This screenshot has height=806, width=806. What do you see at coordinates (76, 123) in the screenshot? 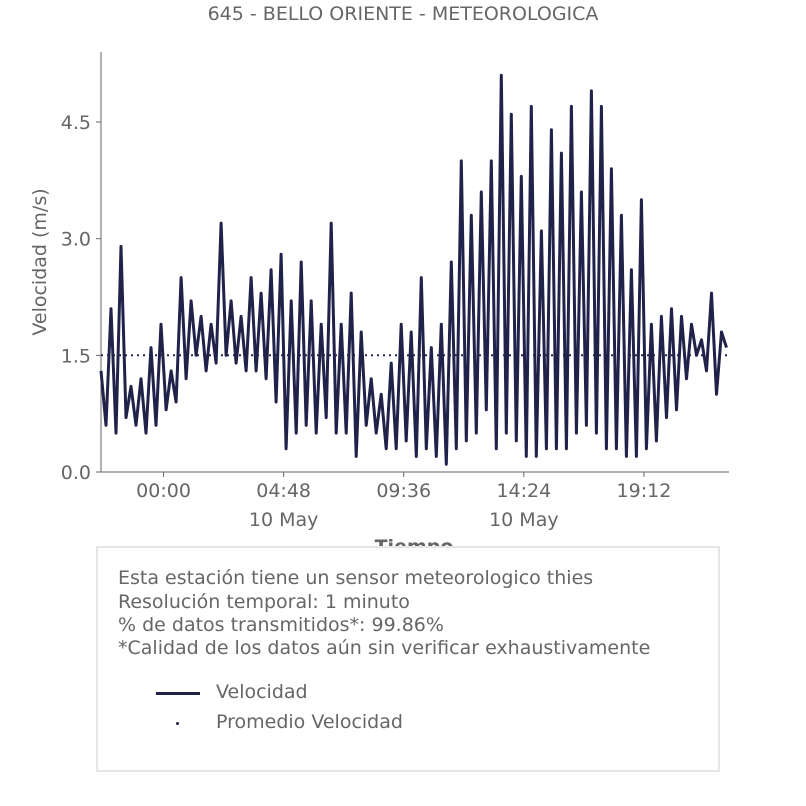
I see `y-tick-label: 4.5` at bounding box center [76, 123].